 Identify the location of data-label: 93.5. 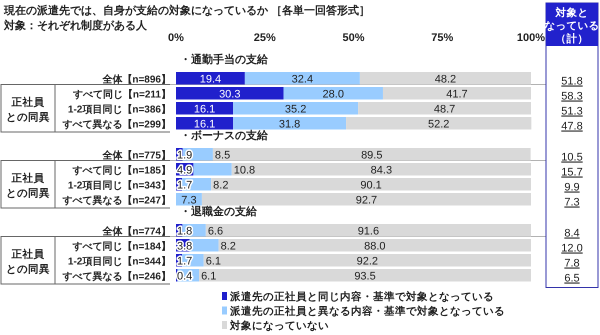
(365, 276).